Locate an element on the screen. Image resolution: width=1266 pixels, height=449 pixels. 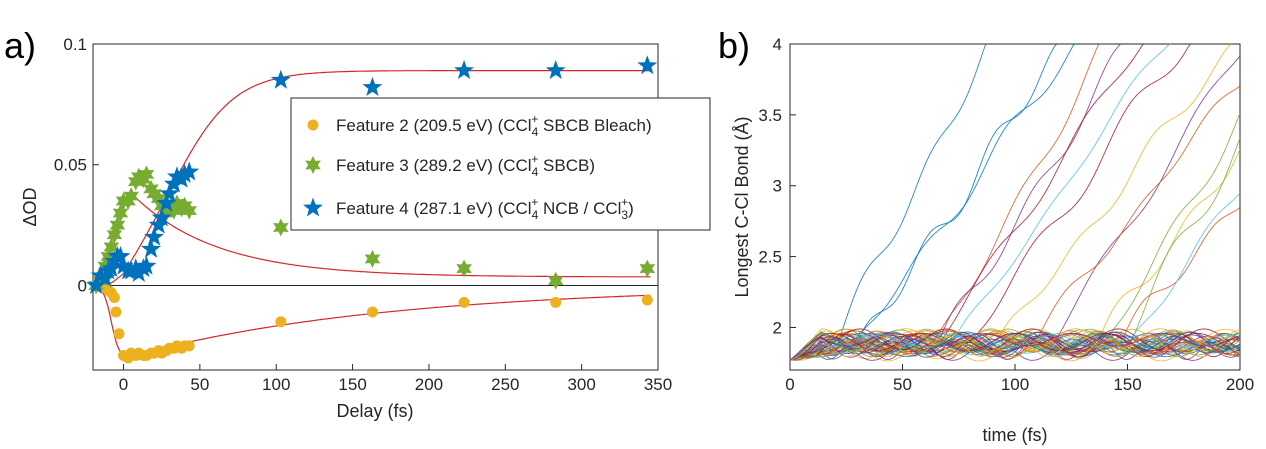
panel-b-ytick-label: 2 is located at coordinates (777, 327).